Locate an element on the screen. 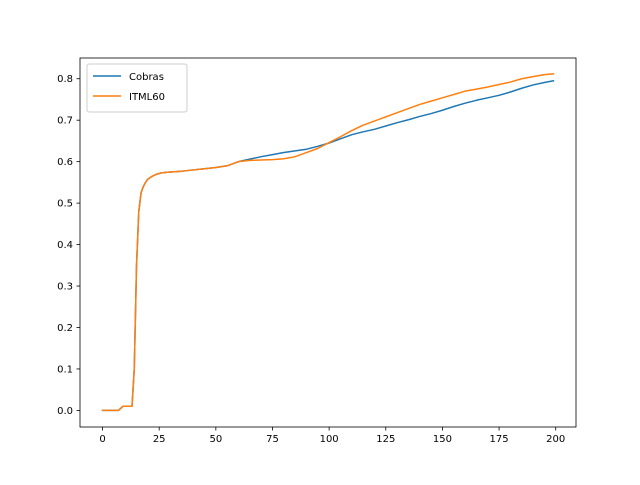 Image resolution: width=640 pixels, height=485 pixels. y-tick-label: 0.3 is located at coordinates (65, 287).